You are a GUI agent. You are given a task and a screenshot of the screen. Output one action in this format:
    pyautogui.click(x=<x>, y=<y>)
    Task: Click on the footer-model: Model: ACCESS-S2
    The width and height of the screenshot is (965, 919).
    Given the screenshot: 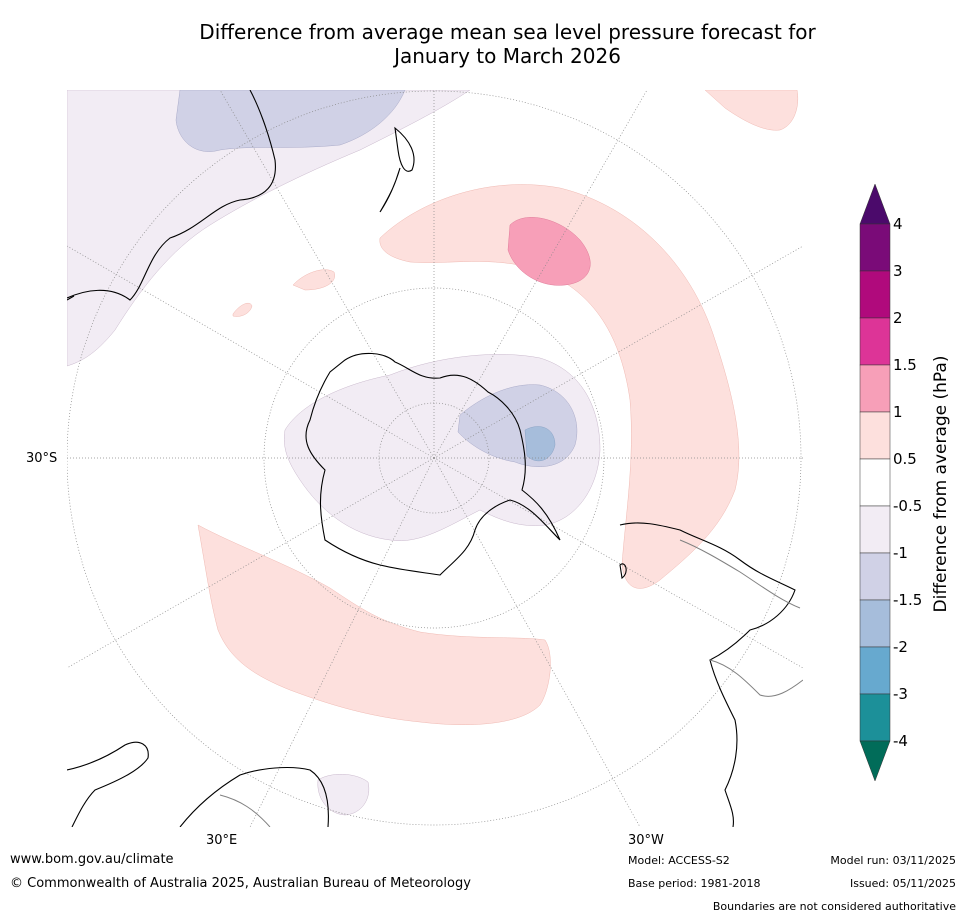 What is the action you would take?
    pyautogui.click(x=679, y=860)
    